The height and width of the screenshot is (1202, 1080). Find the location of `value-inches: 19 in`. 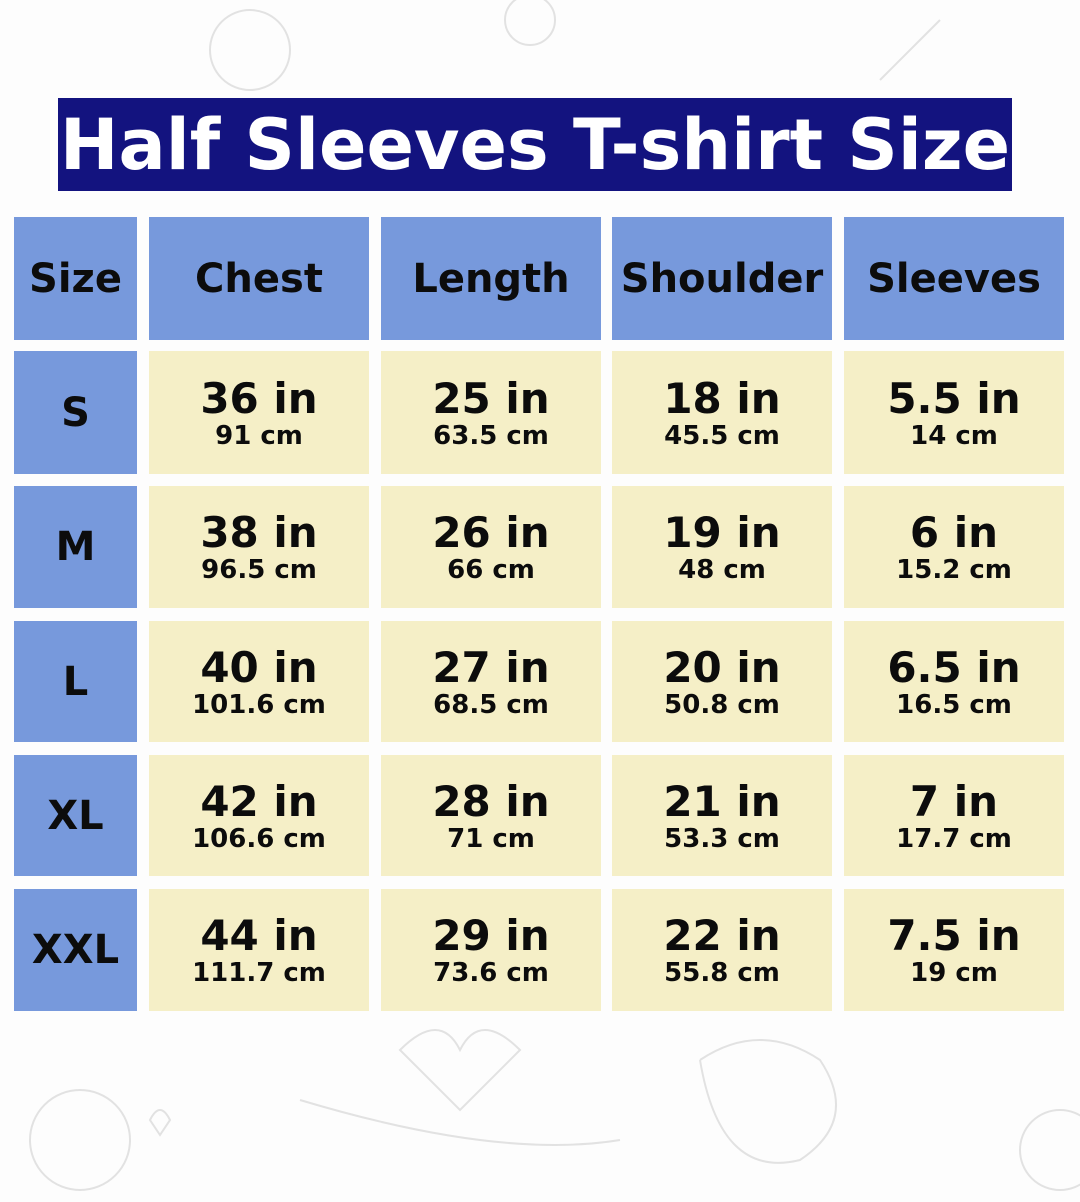

value-inches: 19 in is located at coordinates (722, 532).